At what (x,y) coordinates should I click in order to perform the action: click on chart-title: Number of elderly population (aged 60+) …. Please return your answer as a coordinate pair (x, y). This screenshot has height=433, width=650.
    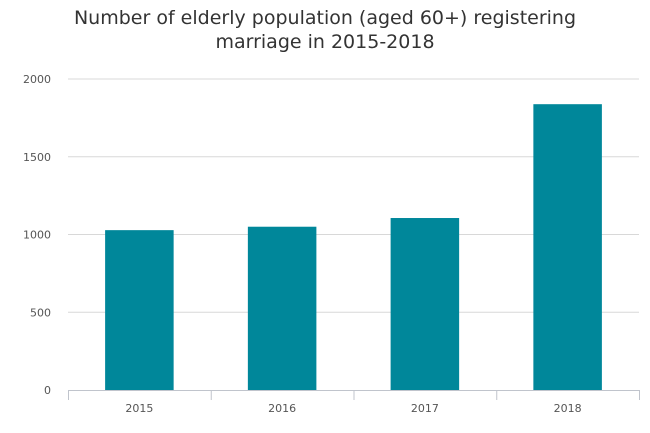
    Looking at the image, I should click on (325, 30).